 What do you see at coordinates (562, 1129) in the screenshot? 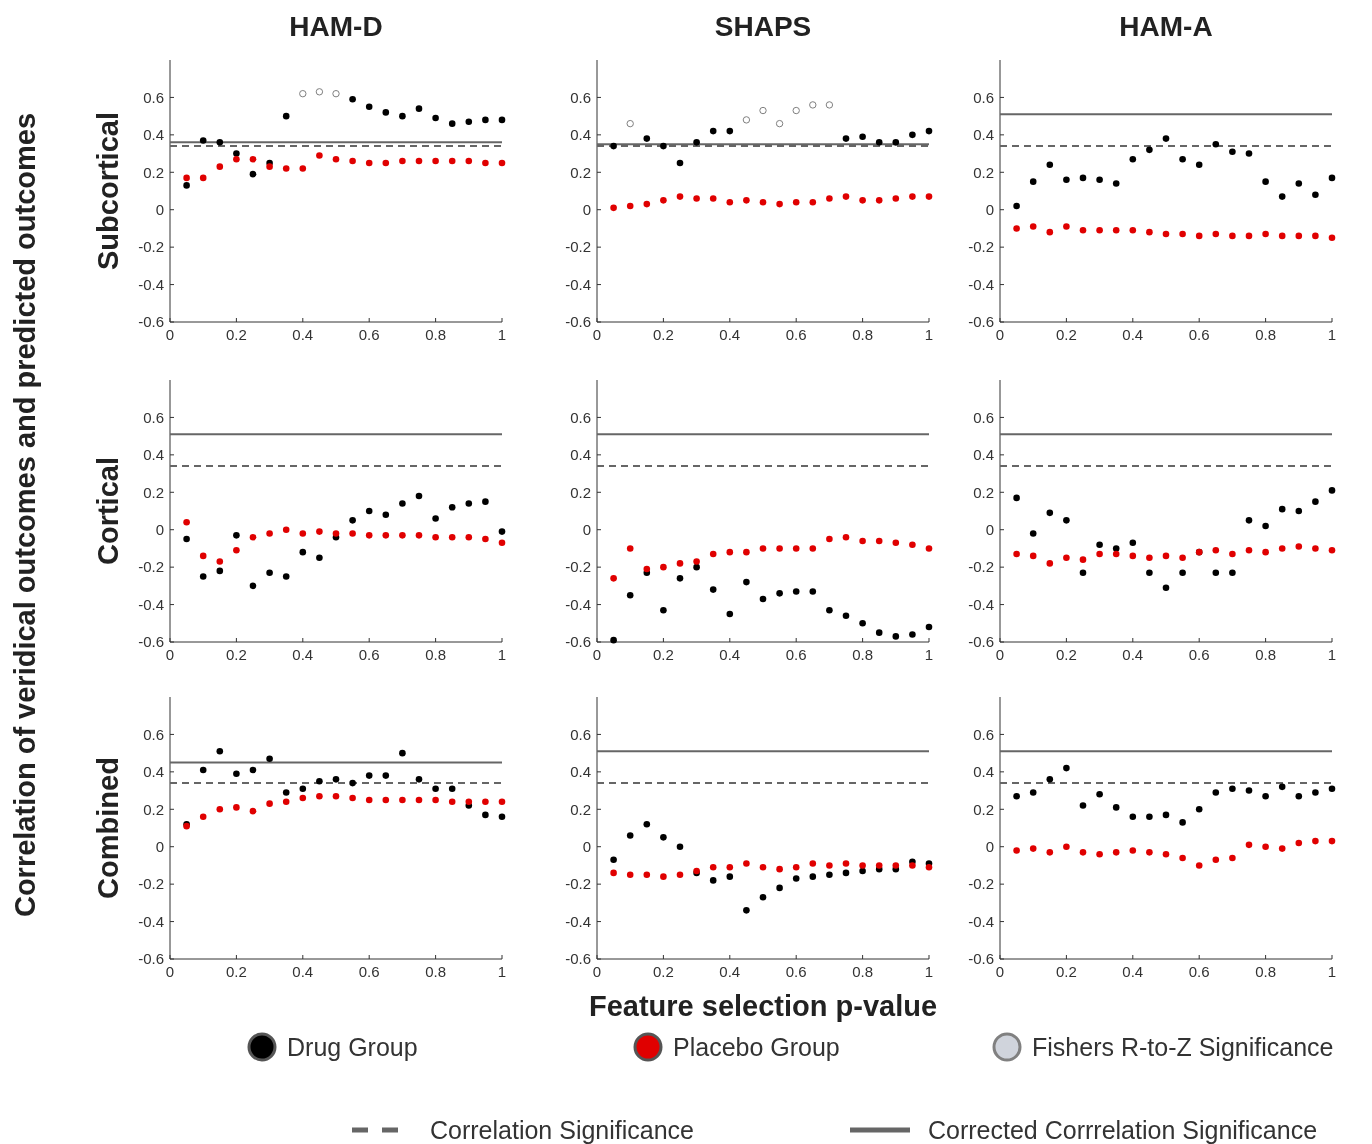
I see `legend-label: Correlation Significance` at bounding box center [562, 1129].